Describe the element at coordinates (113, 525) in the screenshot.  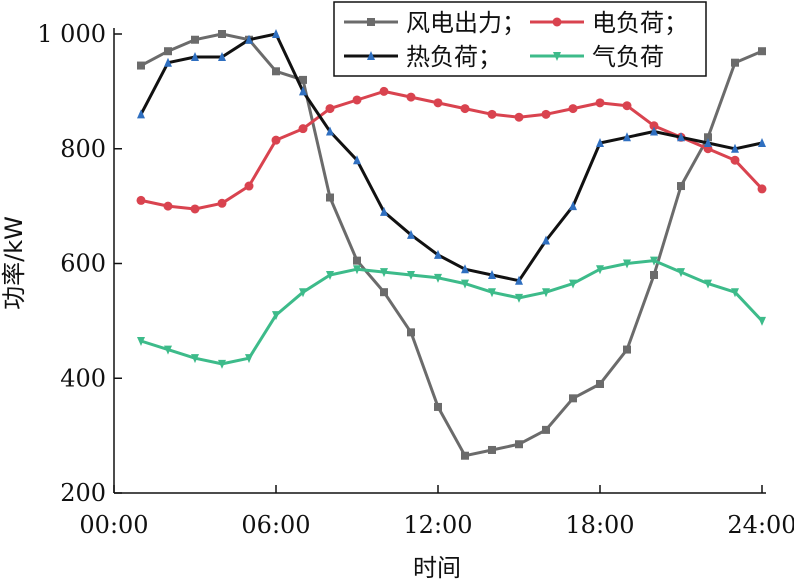
I see `x-tick-label: 00:00` at that location.